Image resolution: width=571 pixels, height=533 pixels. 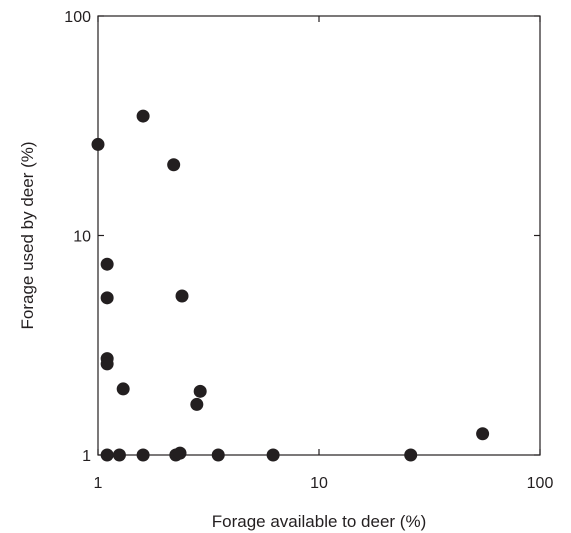 What do you see at coordinates (77, 17) in the screenshot?
I see `y-tick-label: 100` at bounding box center [77, 17].